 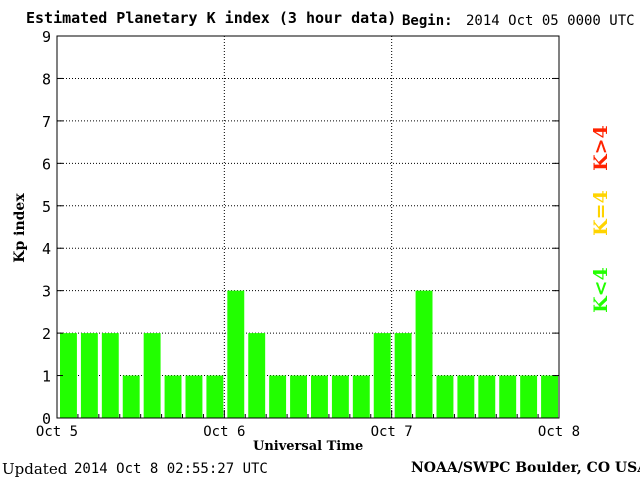 What do you see at coordinates (308, 446) in the screenshot?
I see `x-axis-label: Universal Time` at bounding box center [308, 446].